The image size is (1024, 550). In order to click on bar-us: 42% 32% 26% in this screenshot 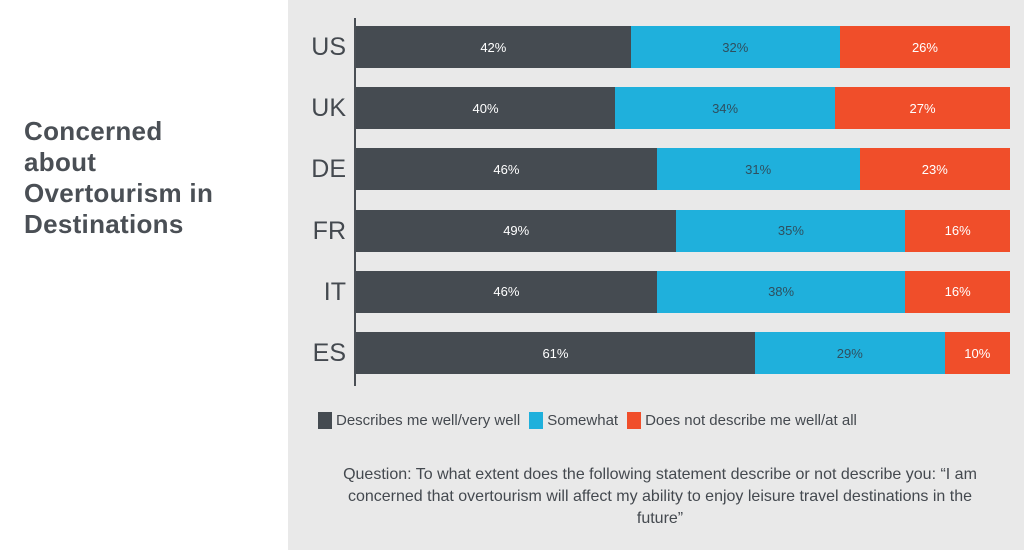, I will do `click(683, 47)`.